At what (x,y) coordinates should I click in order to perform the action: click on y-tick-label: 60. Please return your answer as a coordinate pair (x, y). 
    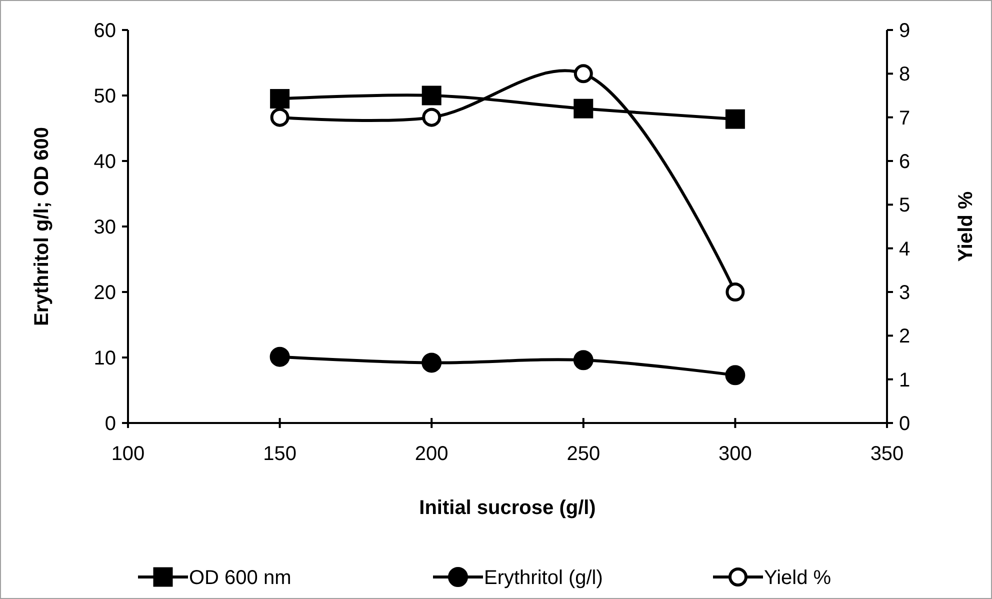
    Looking at the image, I should click on (105, 31).